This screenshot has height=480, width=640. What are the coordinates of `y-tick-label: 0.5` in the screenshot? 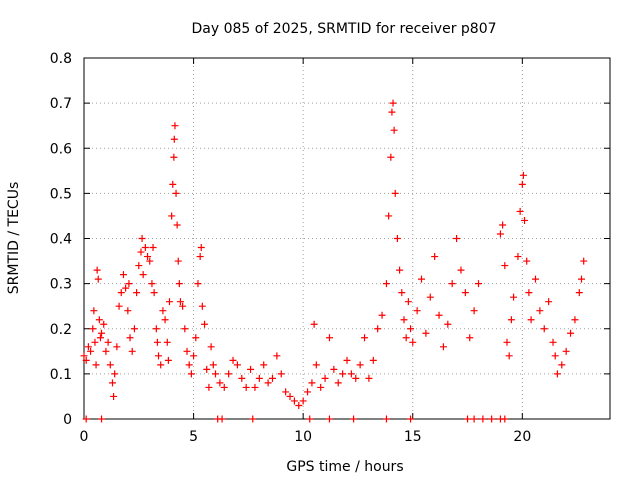 It's located at (61, 194).